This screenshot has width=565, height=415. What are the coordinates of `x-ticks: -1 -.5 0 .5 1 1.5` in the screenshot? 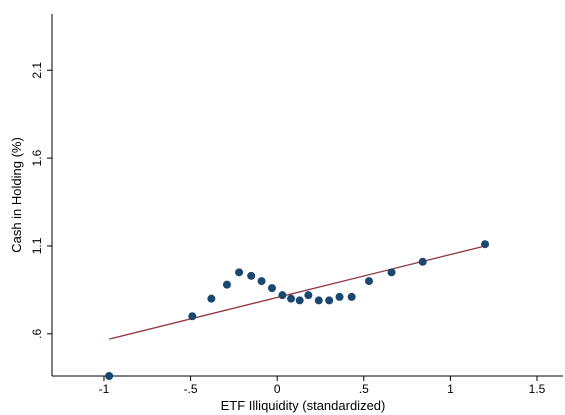 It's located at (322, 386).